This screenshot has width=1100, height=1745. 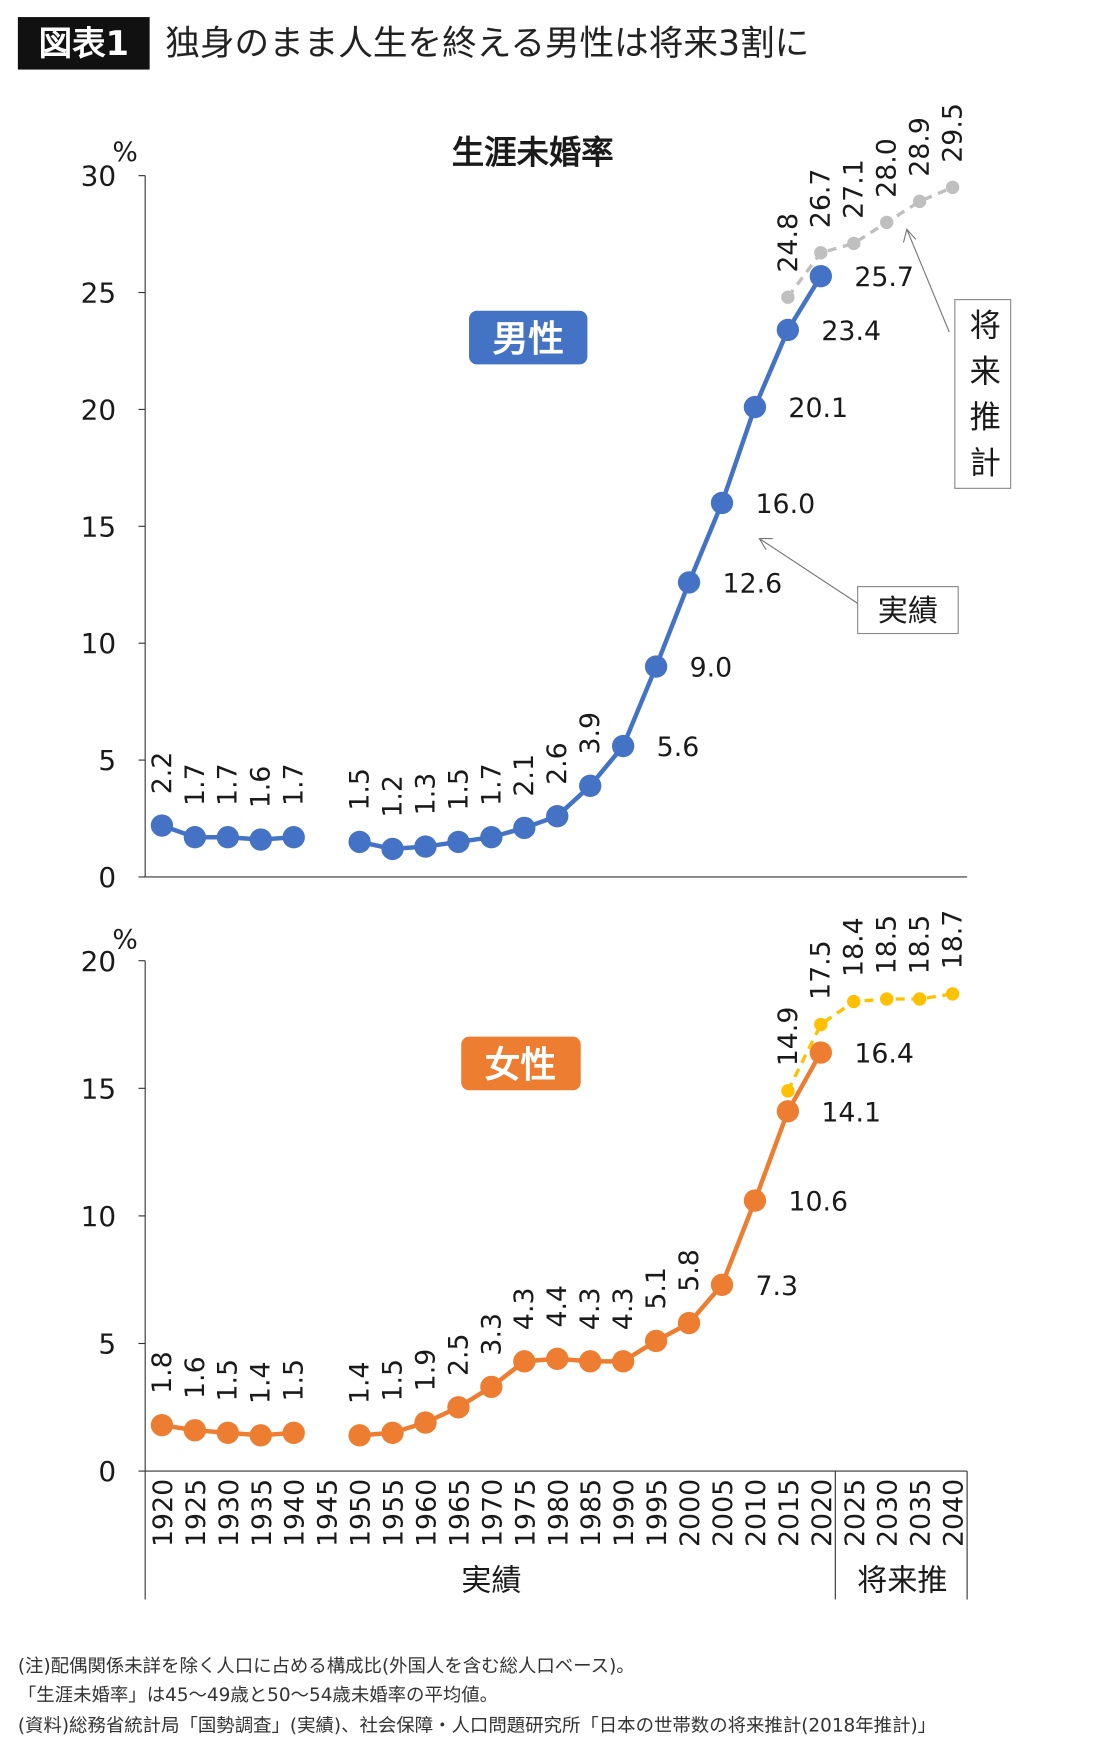 I want to click on male-data-label: 23.4, so click(x=851, y=331).